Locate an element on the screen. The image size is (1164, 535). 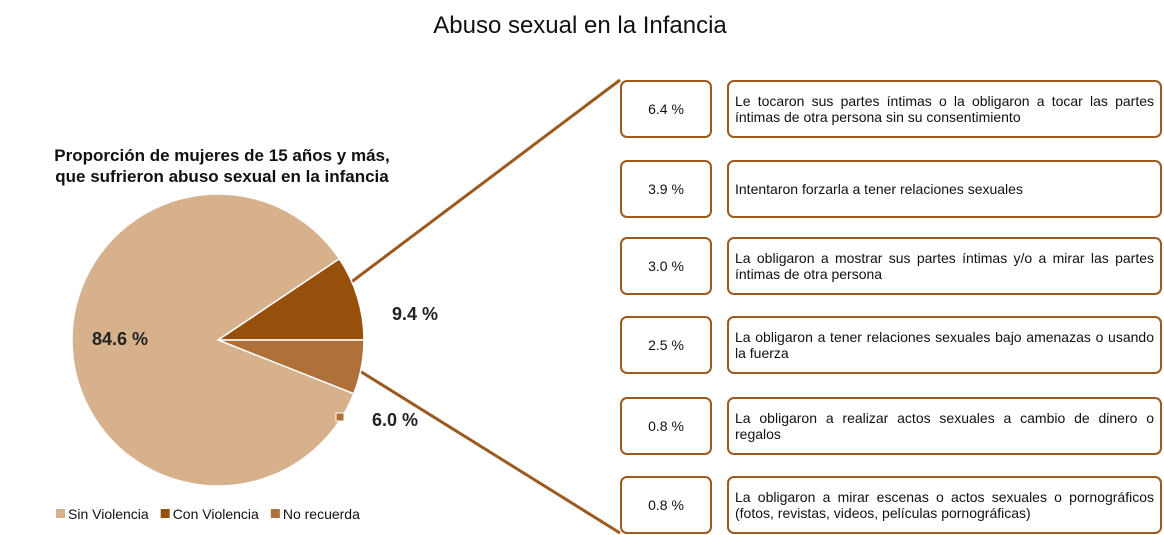
data-label: 84.6 % is located at coordinates (120, 339).